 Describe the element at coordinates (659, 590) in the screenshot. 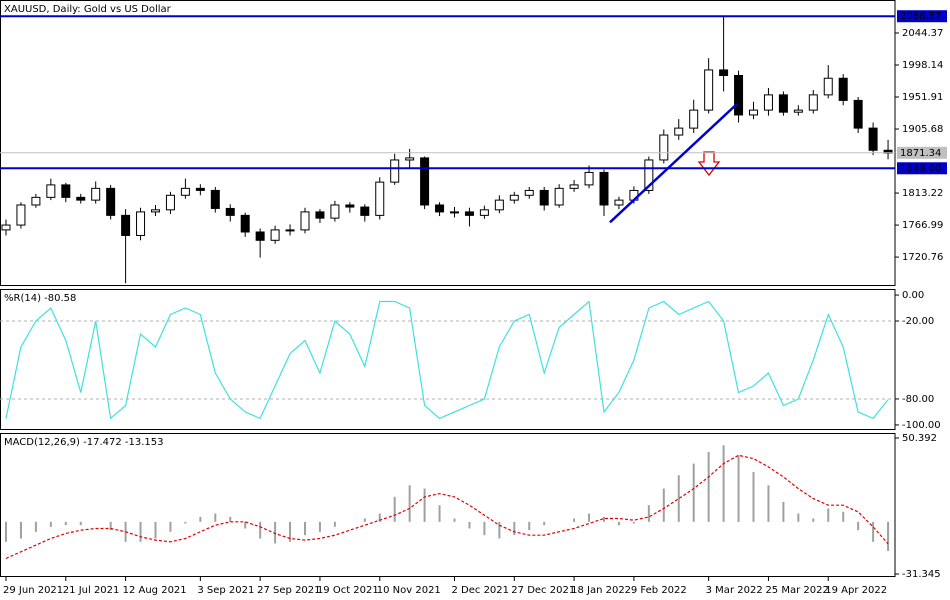

I see `x-tick-label: 9 Feb 2022` at that location.